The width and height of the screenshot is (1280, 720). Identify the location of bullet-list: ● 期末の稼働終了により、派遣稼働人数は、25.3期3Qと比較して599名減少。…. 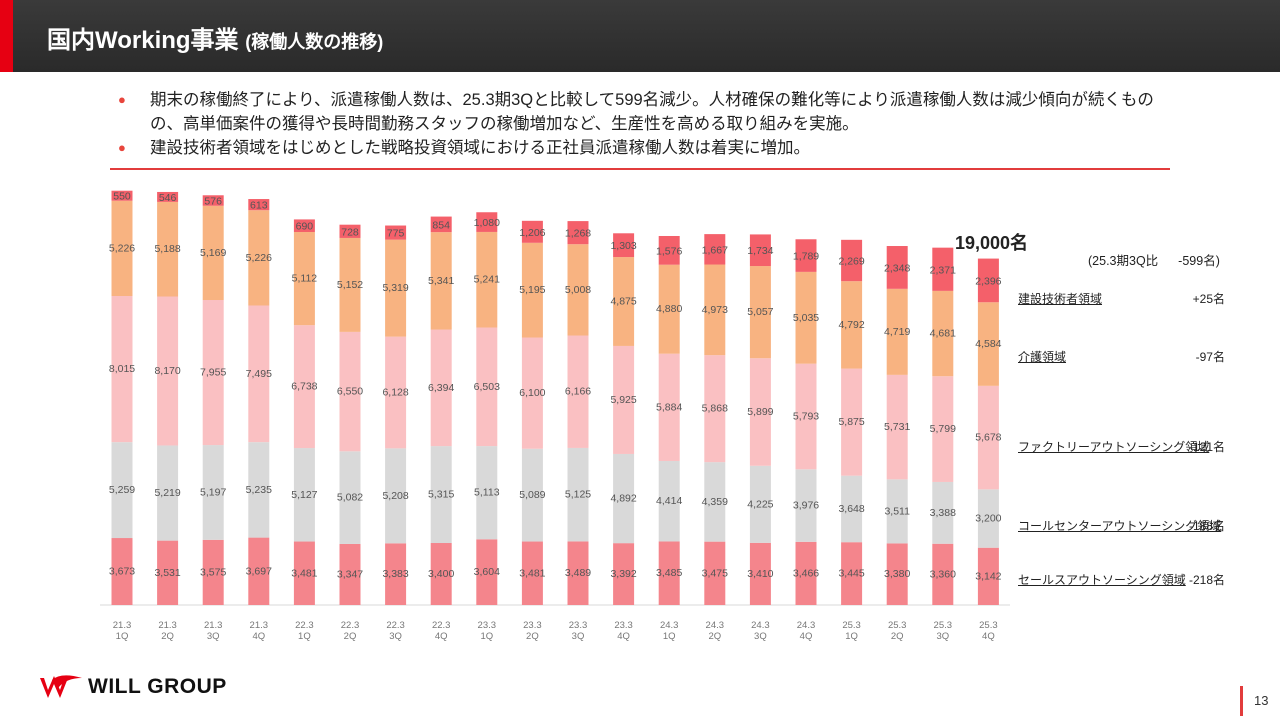
(648, 124).